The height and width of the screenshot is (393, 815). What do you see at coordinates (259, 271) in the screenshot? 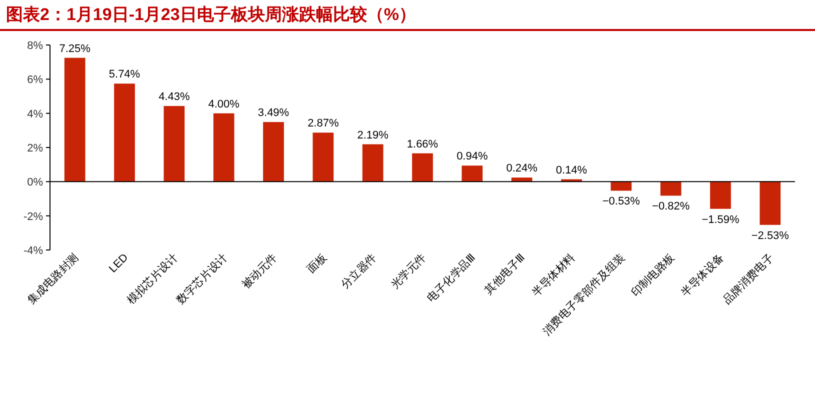
I see `x-tick-label: 被动元件` at bounding box center [259, 271].